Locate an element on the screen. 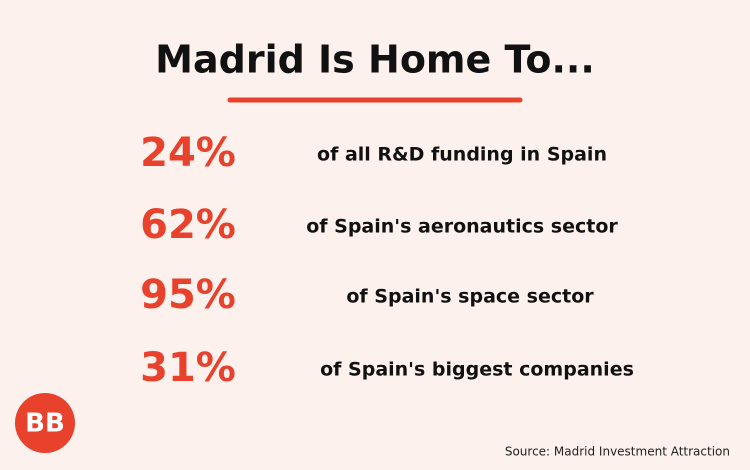  stat-value: 24% is located at coordinates (188, 153).